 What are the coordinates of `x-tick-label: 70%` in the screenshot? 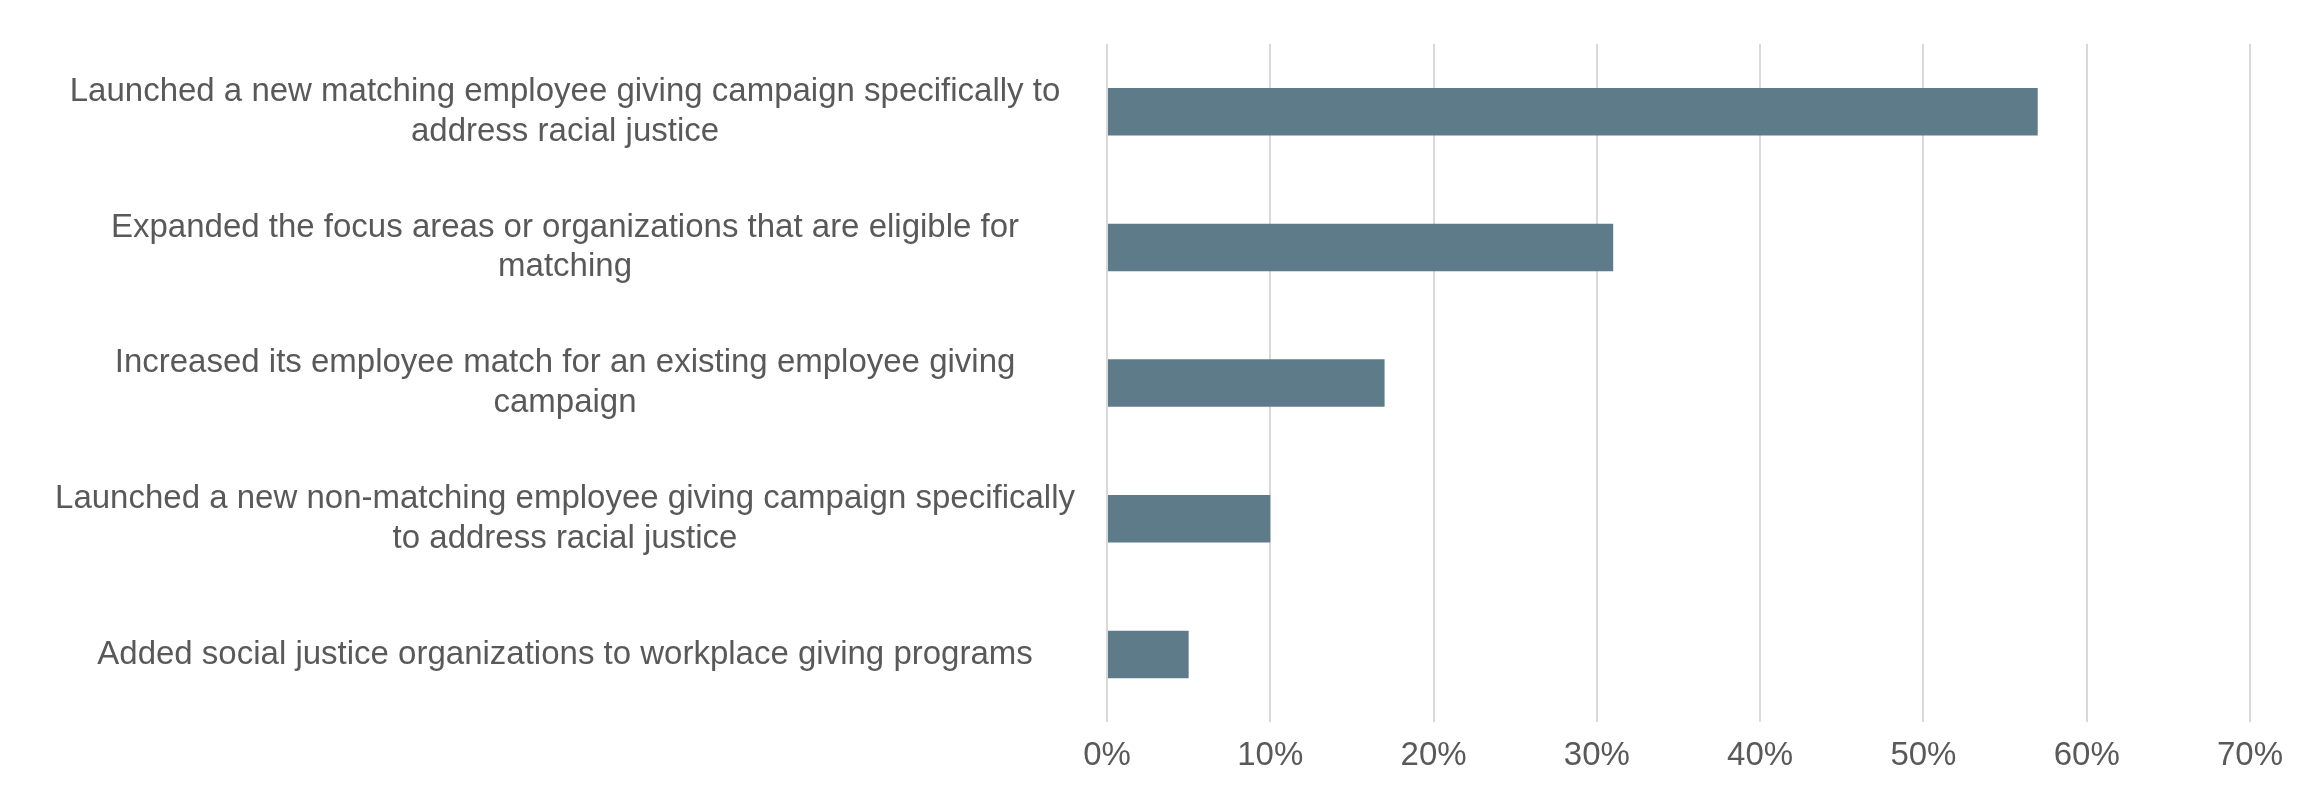 It's located at (2250, 754).